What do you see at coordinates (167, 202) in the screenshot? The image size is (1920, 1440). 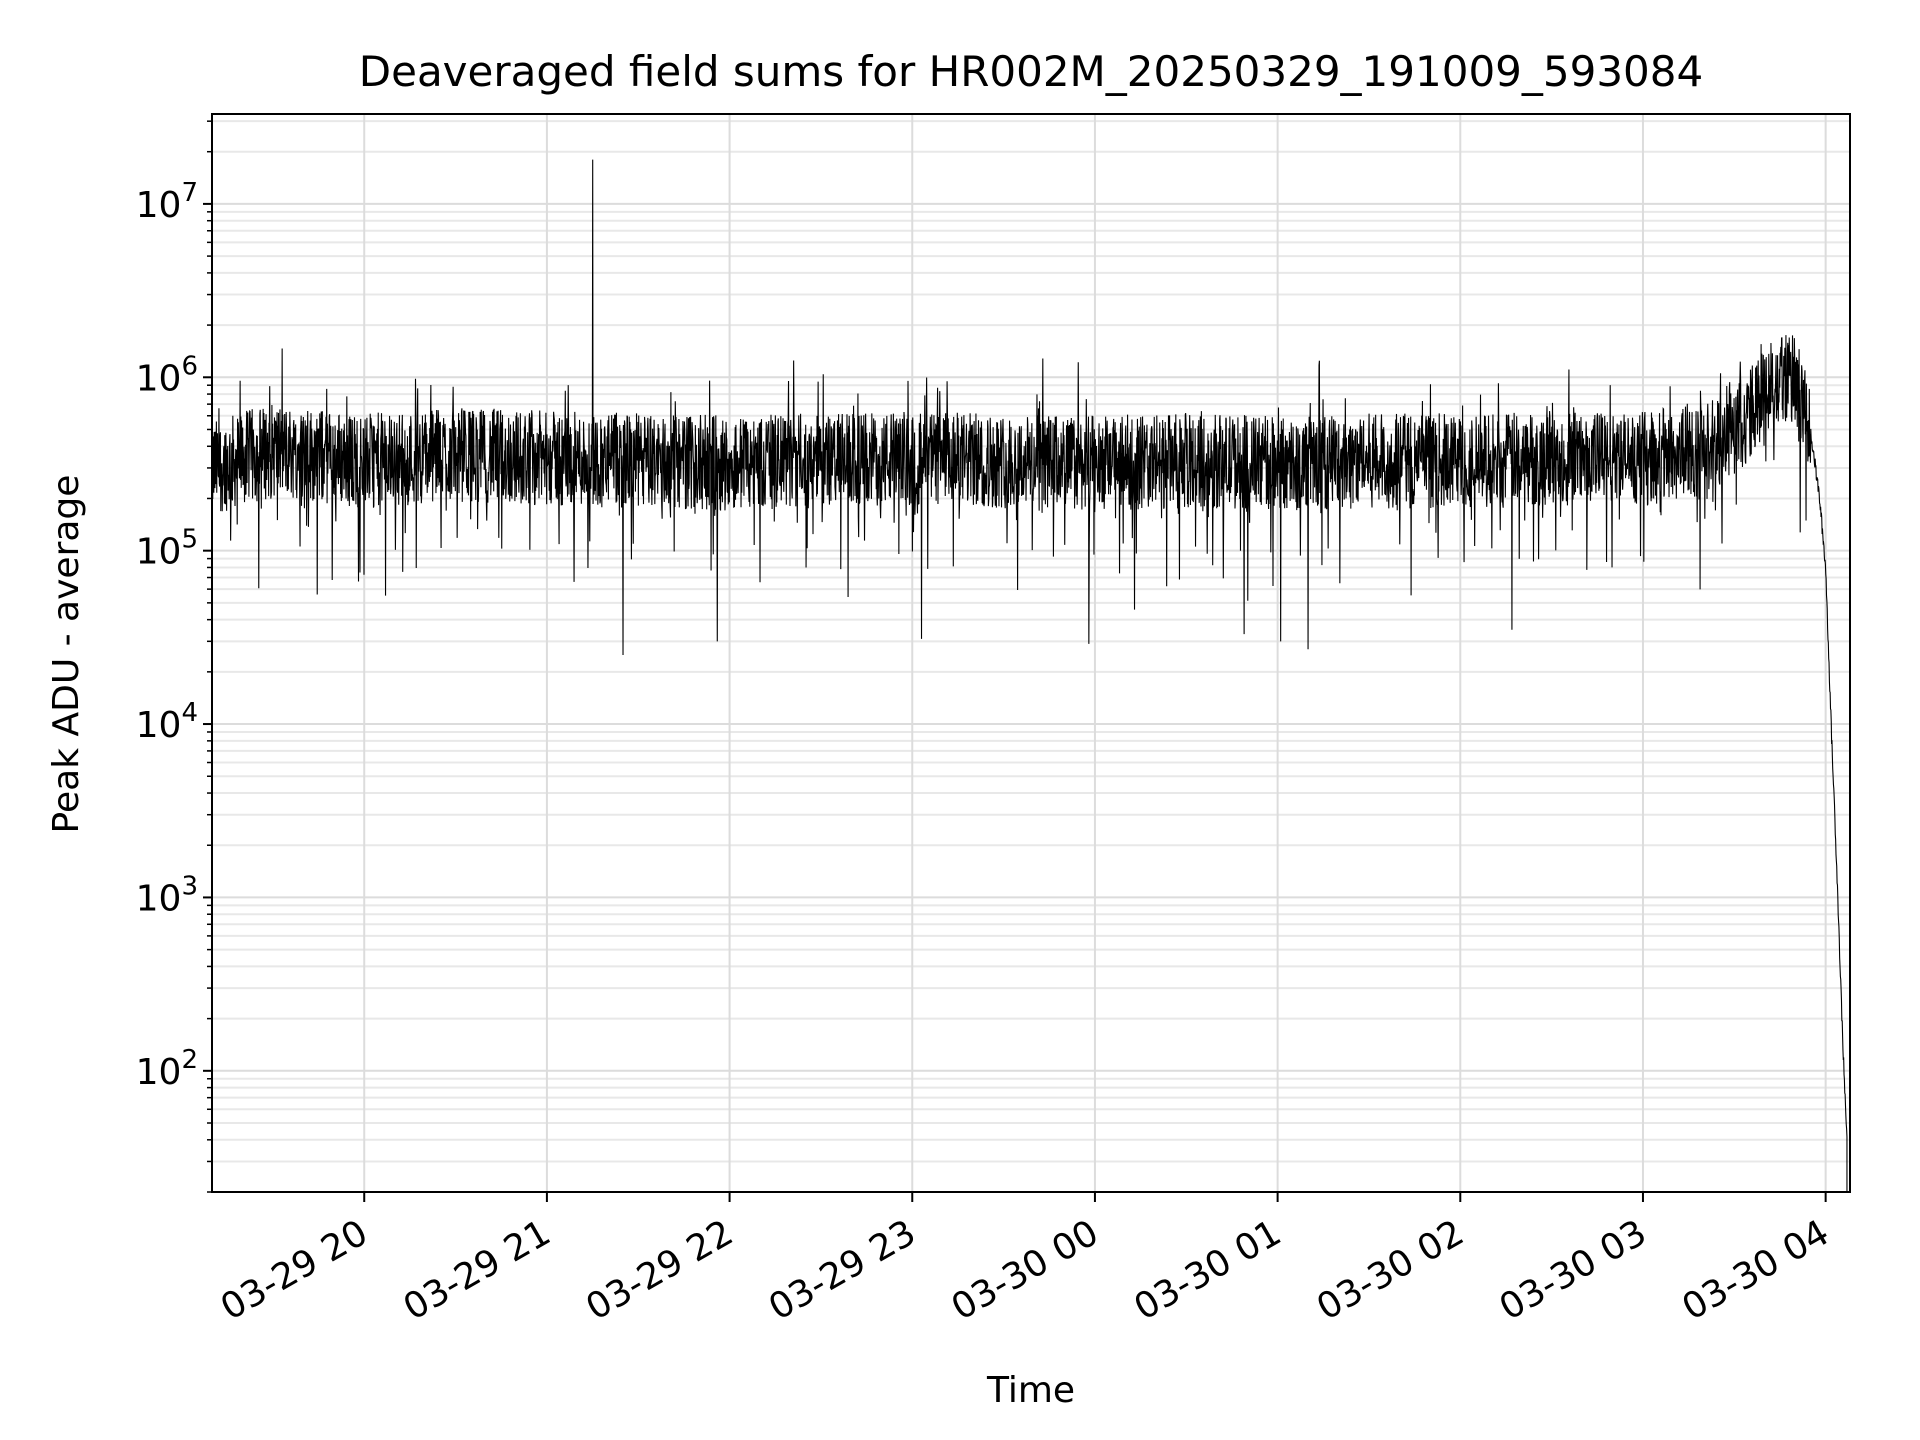 I see `y-tick-label: 10⁷` at bounding box center [167, 202].